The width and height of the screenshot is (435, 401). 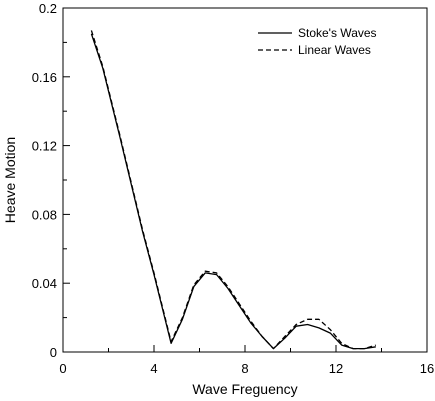 What do you see at coordinates (44, 77) in the screenshot?
I see `y-tick-label: 0.16` at bounding box center [44, 77].